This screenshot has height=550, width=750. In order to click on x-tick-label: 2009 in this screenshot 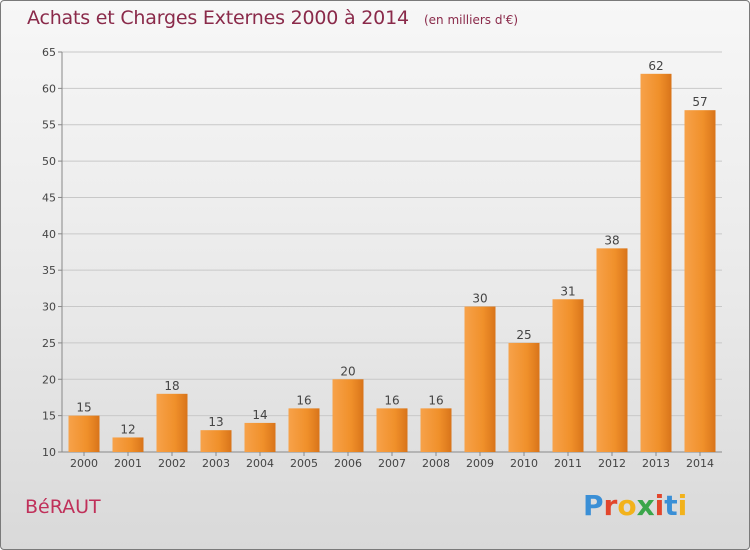, I will do `click(480, 463)`.